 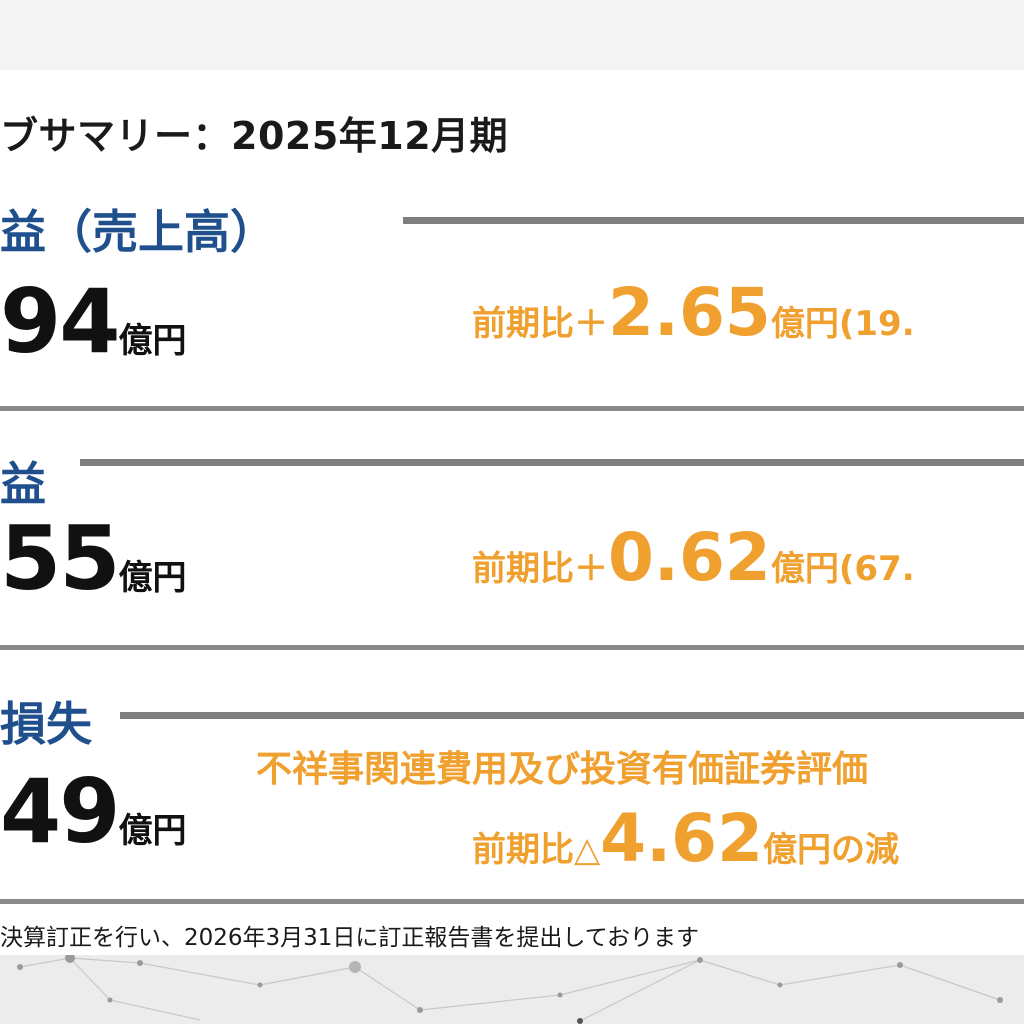 What do you see at coordinates (689, 312) in the screenshot?
I see `comparison-value: 2.65` at bounding box center [689, 312].